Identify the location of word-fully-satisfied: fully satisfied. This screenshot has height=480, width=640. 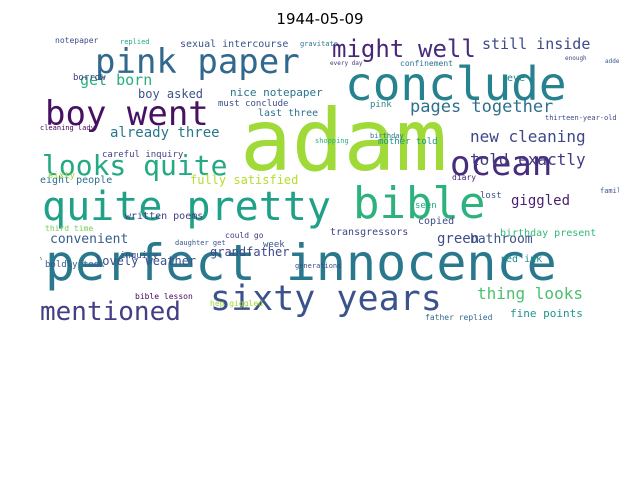
(244, 180).